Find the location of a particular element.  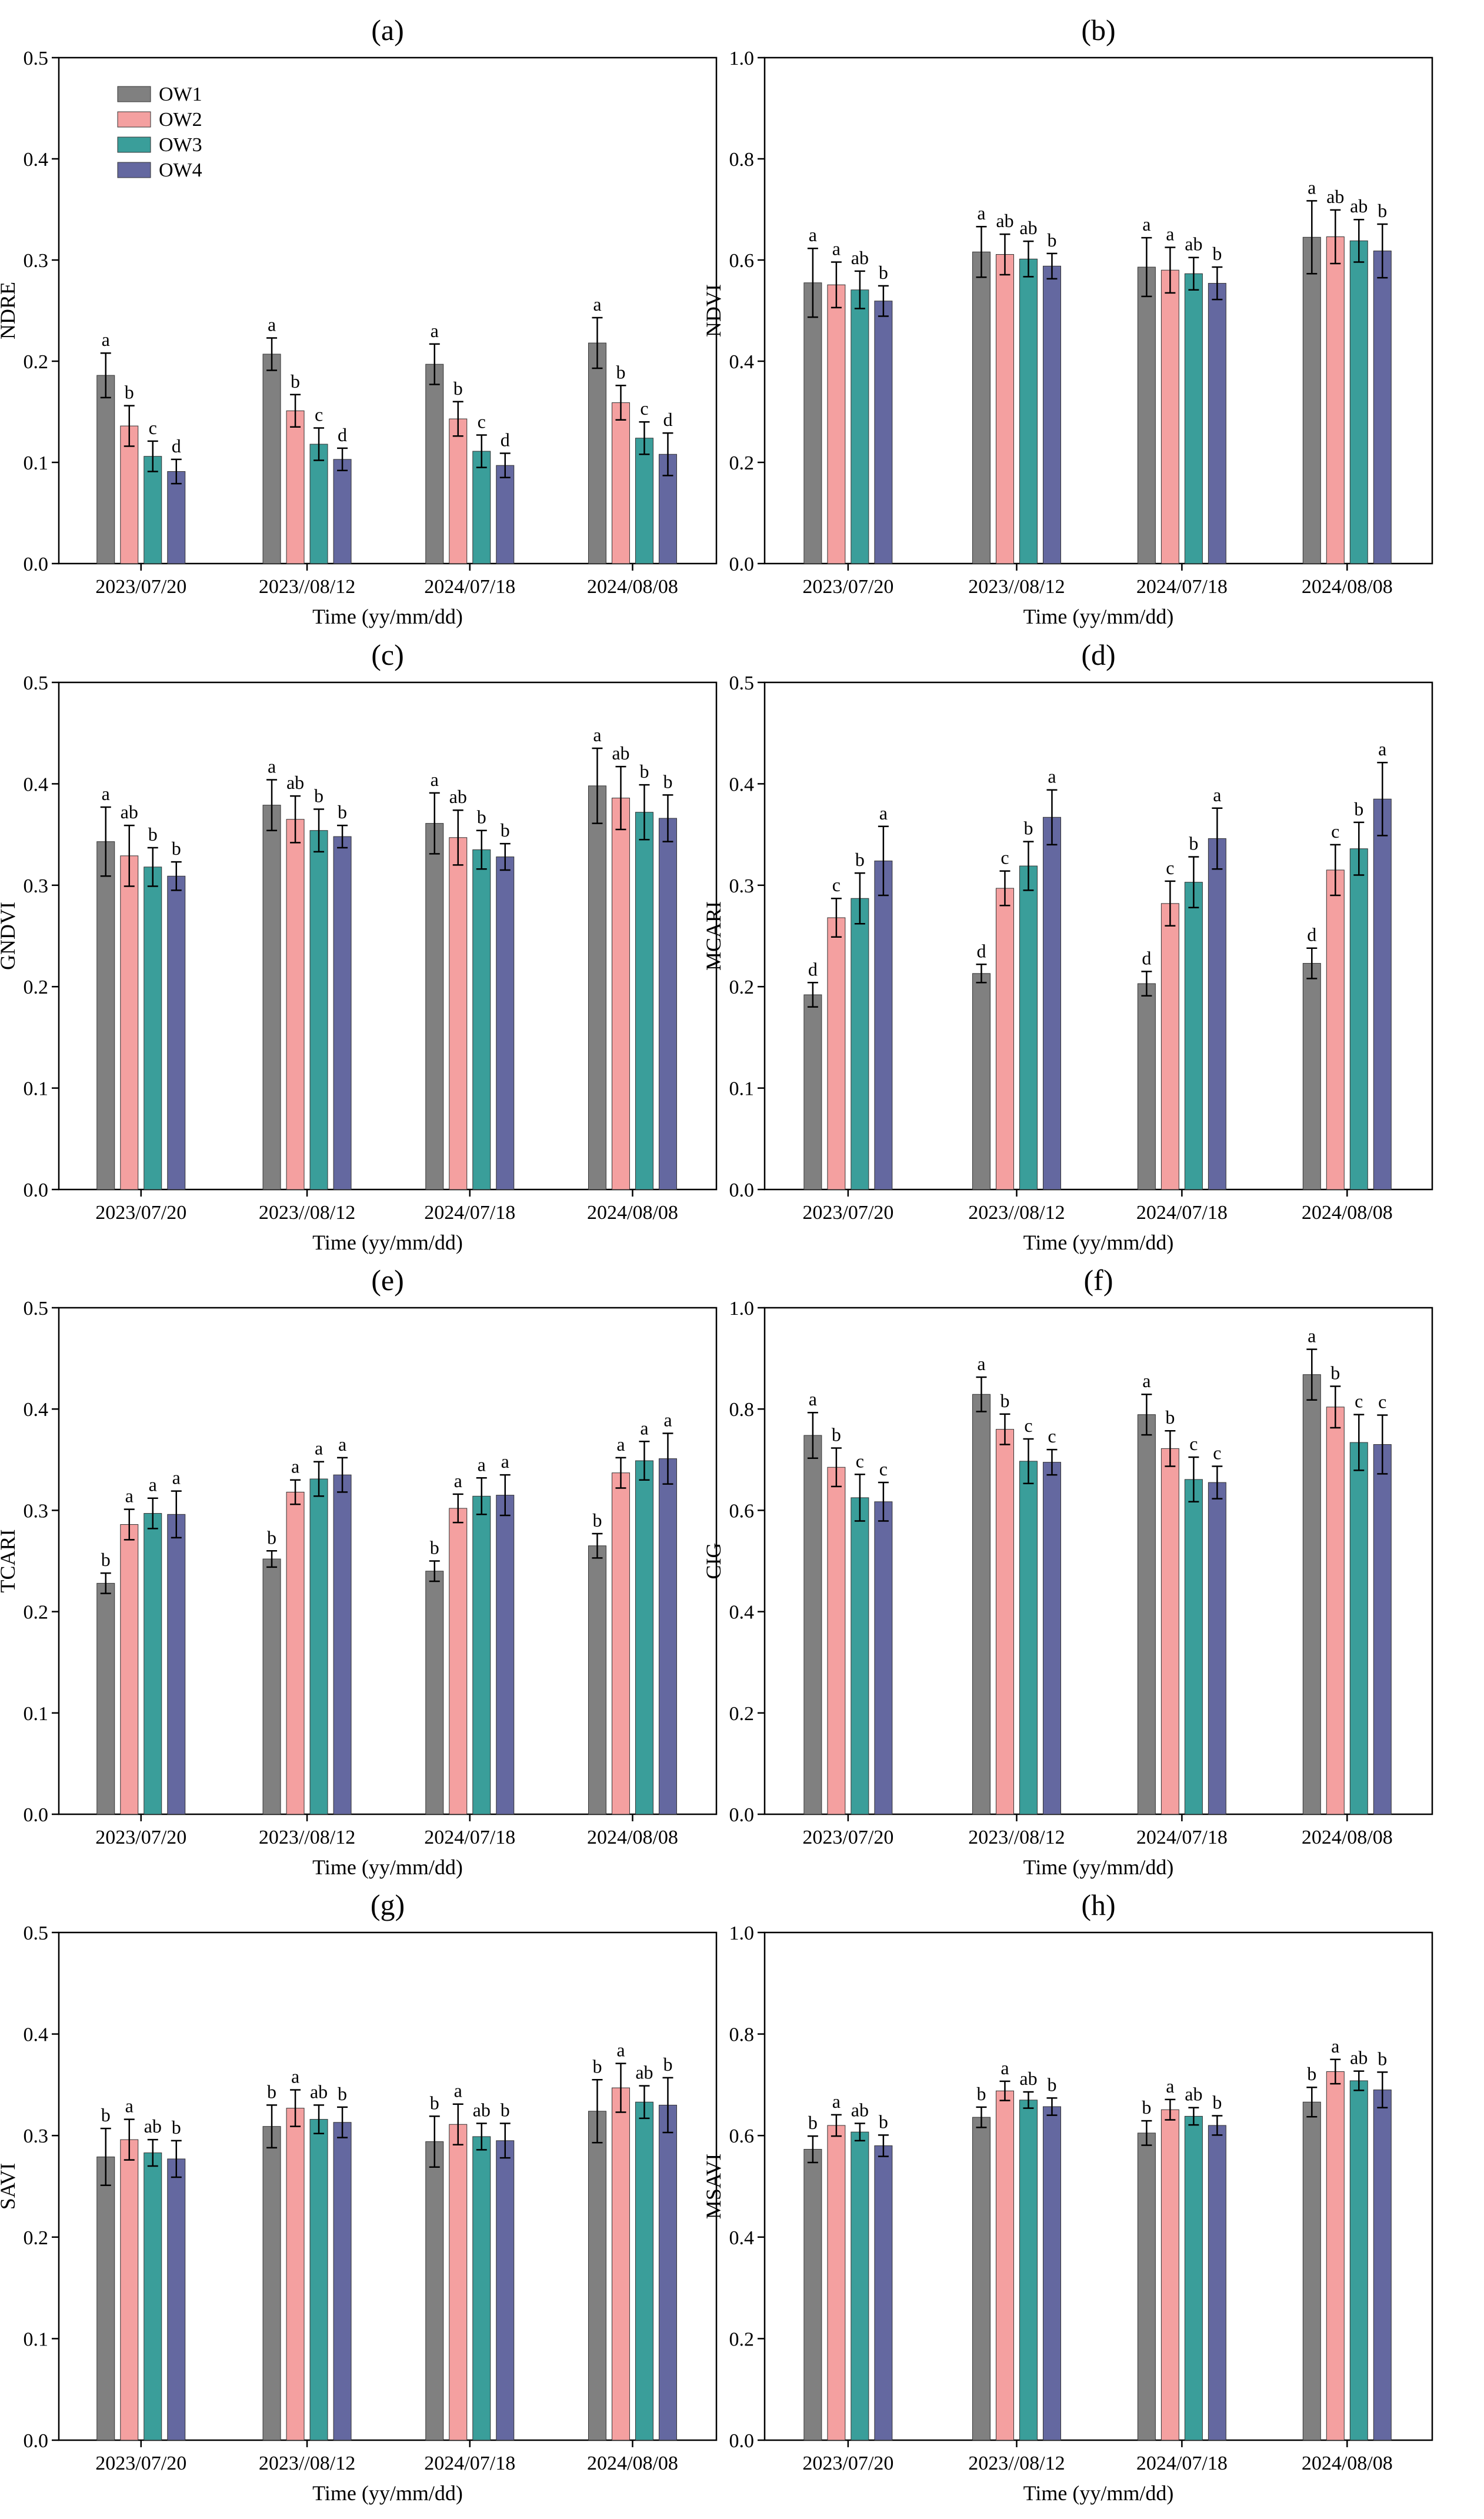

legend-swatch-ow2 is located at coordinates (134, 119).